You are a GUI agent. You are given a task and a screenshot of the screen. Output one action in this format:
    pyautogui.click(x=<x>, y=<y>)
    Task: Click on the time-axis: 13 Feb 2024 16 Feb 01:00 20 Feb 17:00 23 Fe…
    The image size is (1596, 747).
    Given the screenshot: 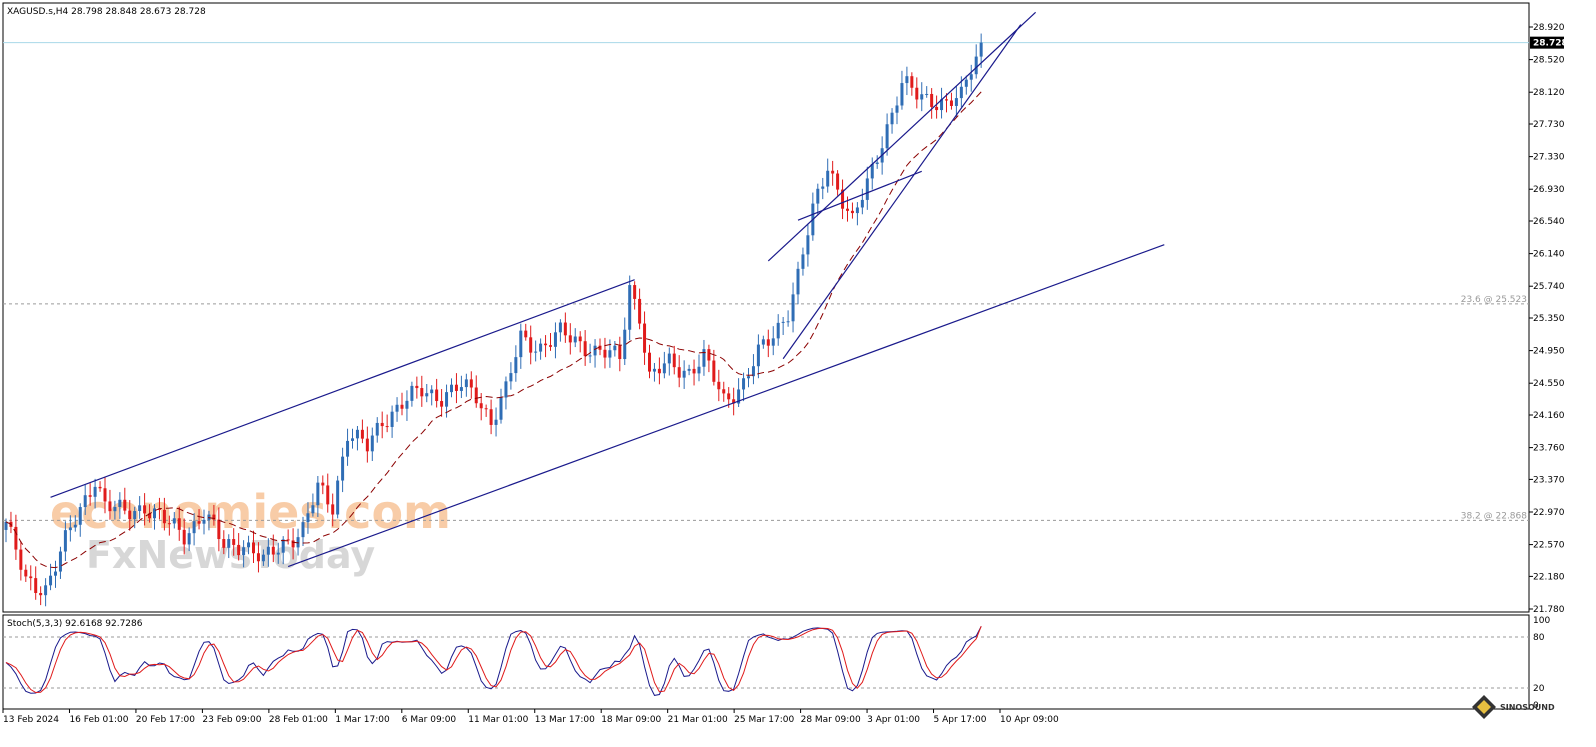 What is the action you would take?
    pyautogui.click(x=530, y=717)
    